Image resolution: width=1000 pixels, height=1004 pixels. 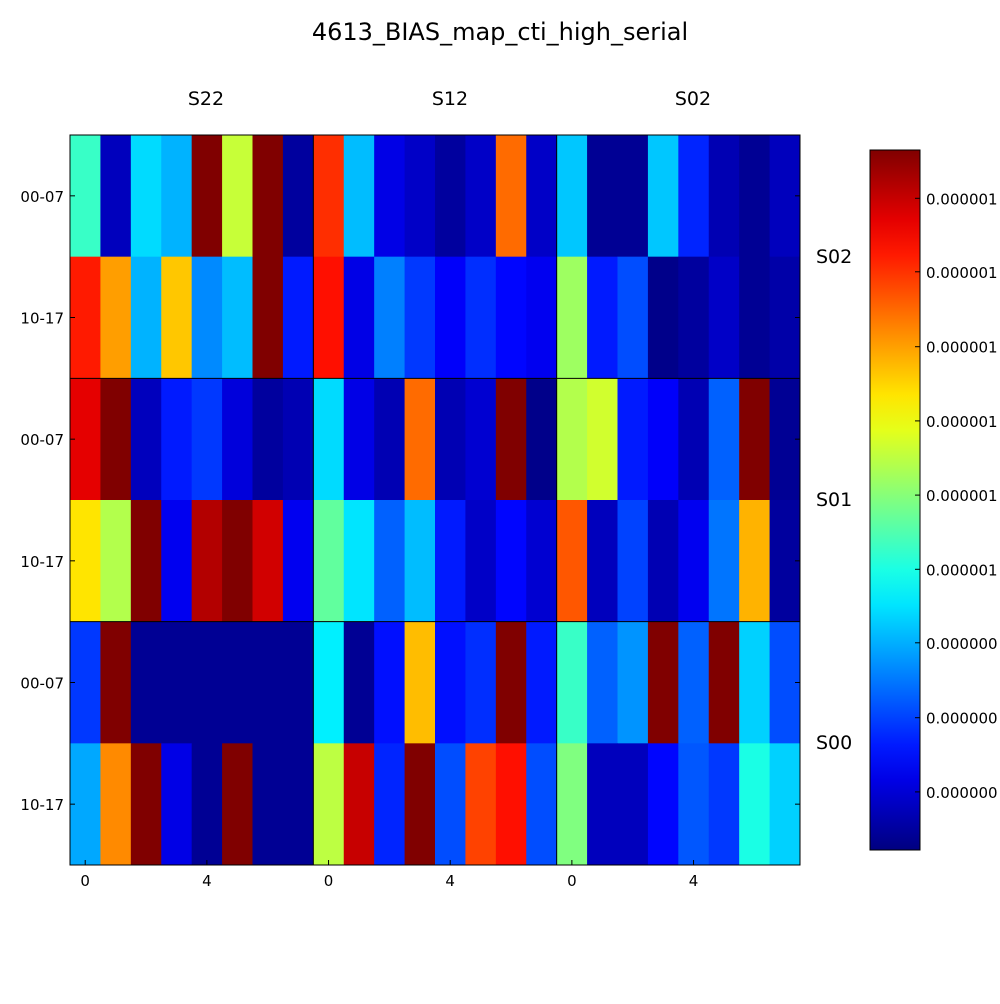 I want to click on colorbar, so click(x=895, y=500).